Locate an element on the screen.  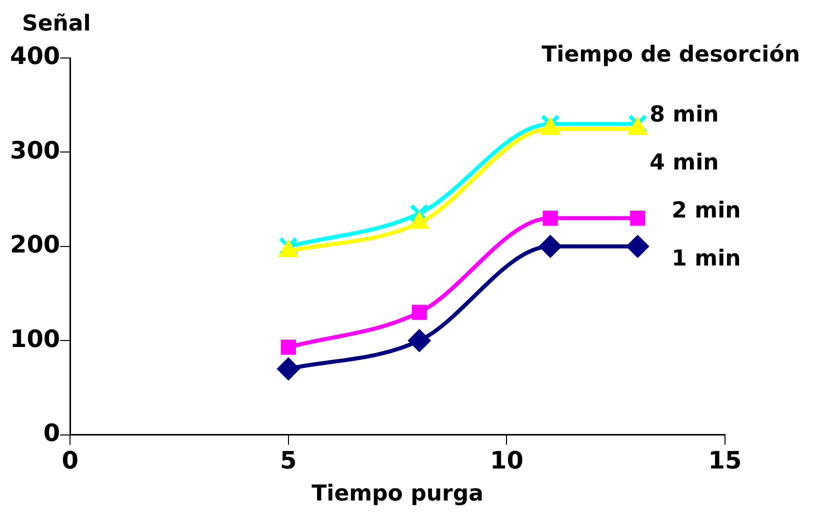
y-tick-label: 0 is located at coordinates (51, 433).